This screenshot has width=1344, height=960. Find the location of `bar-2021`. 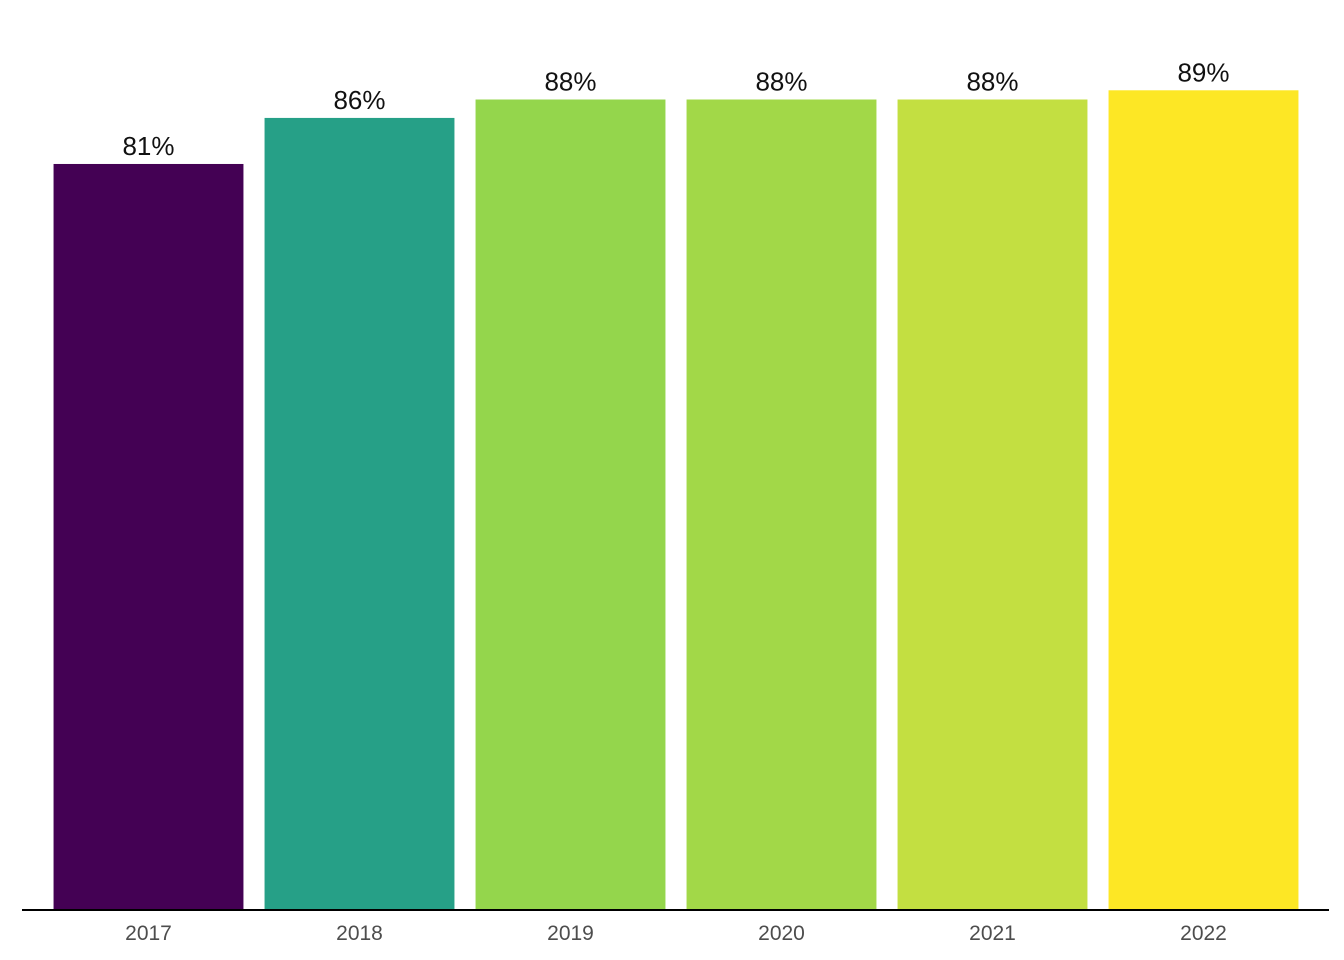

bar-2021 is located at coordinates (992, 504).